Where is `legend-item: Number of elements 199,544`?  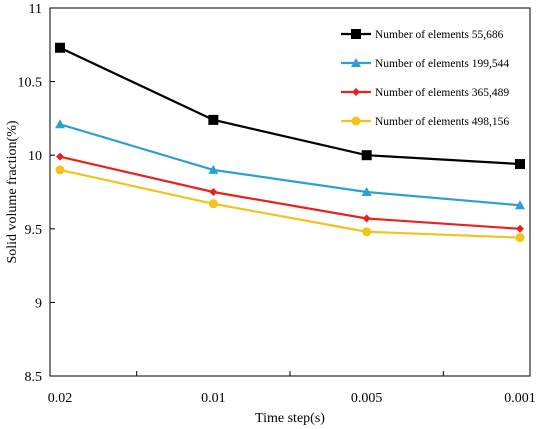
legend-item: Number of elements 199,544 is located at coordinates (425, 64).